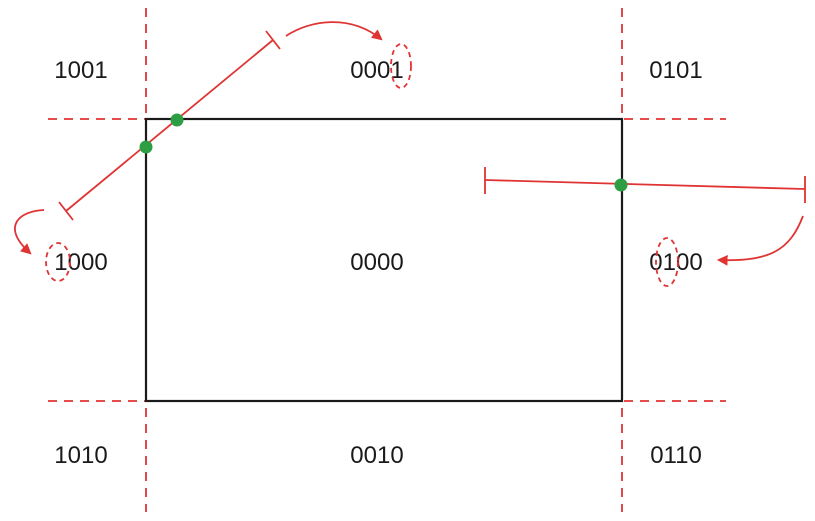 The width and height of the screenshot is (815, 521). I want to click on right-segment-line, so click(645, 184).